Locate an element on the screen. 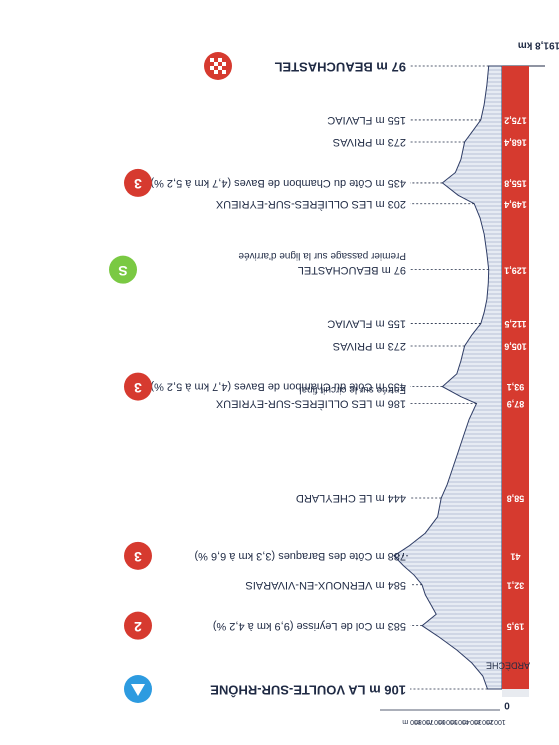 The height and width of the screenshot is (745, 559). km-marker: 112,5 is located at coordinates (515, 324).